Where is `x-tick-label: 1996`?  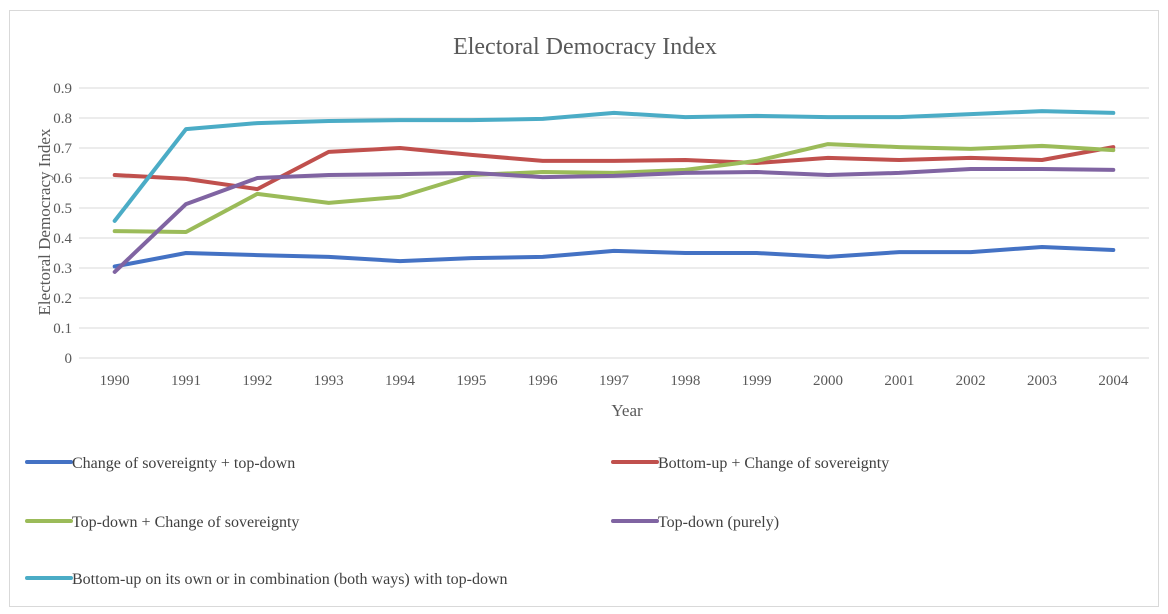 x-tick-label: 1996 is located at coordinates (543, 381).